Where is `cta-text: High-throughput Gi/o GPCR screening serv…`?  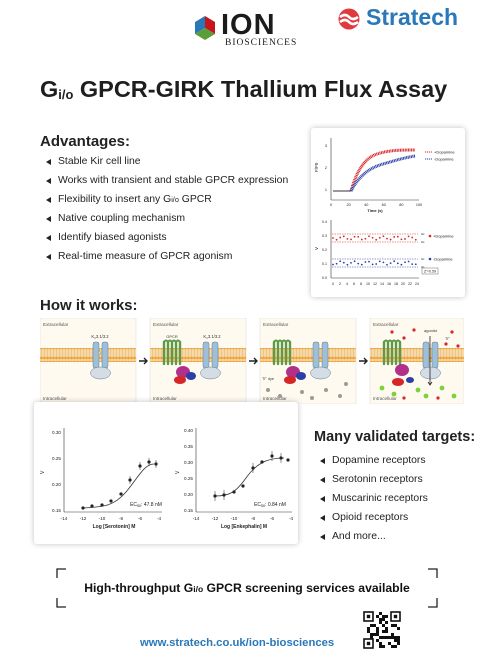 cta-text: High-throughput Gi/o GPCR screening serv… is located at coordinates (247, 588).